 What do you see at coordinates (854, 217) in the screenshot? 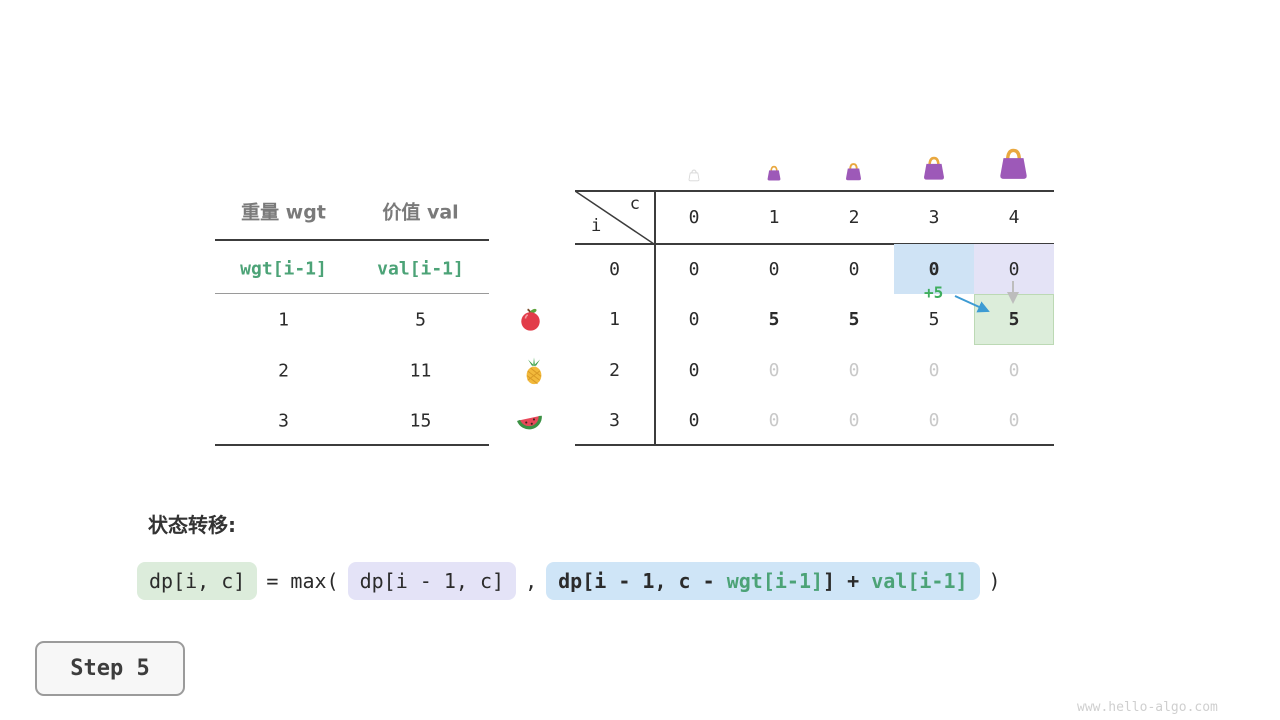
I see `col-header: 2` at bounding box center [854, 217].